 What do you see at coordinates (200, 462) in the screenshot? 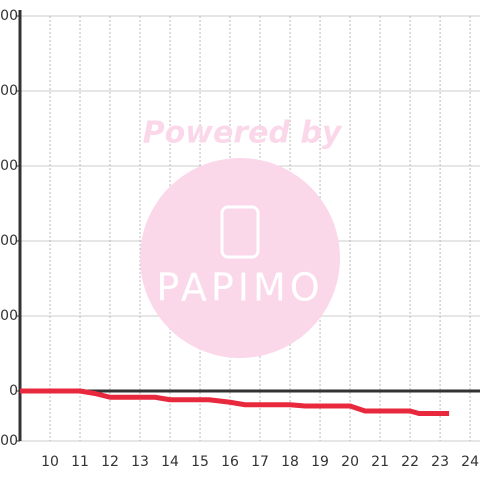
I see `x-tick-label: 15` at bounding box center [200, 462].